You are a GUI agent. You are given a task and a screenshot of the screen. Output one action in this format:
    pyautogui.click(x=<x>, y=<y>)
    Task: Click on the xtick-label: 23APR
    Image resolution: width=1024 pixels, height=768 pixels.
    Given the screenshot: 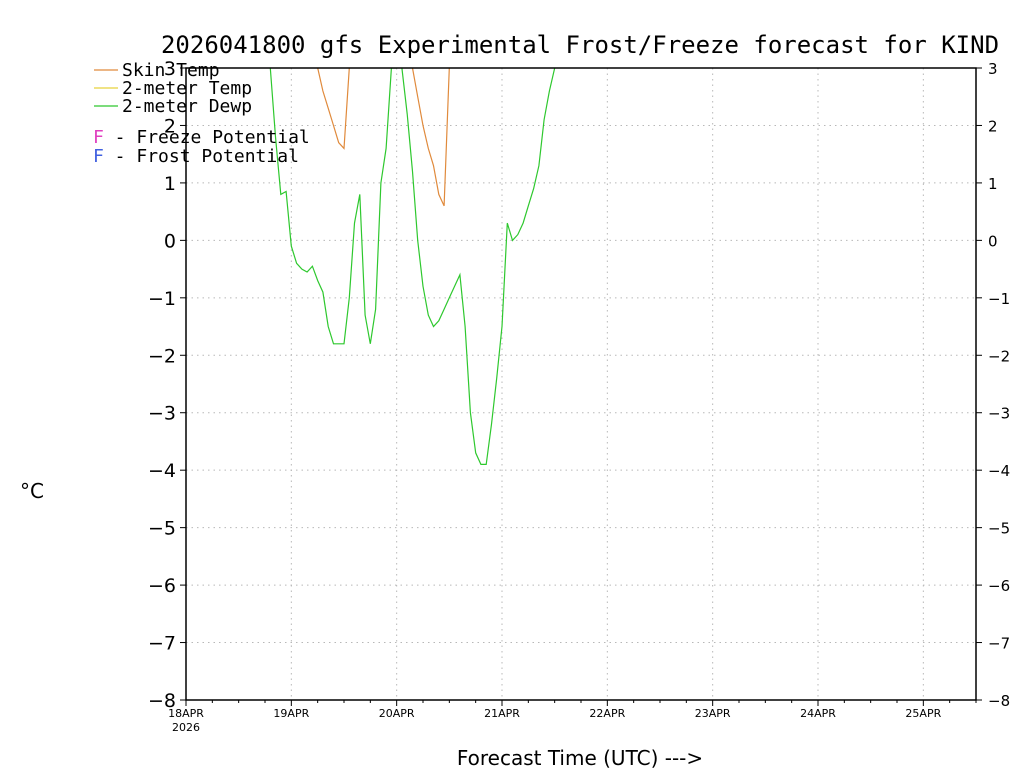 What is the action you would take?
    pyautogui.click(x=713, y=713)
    